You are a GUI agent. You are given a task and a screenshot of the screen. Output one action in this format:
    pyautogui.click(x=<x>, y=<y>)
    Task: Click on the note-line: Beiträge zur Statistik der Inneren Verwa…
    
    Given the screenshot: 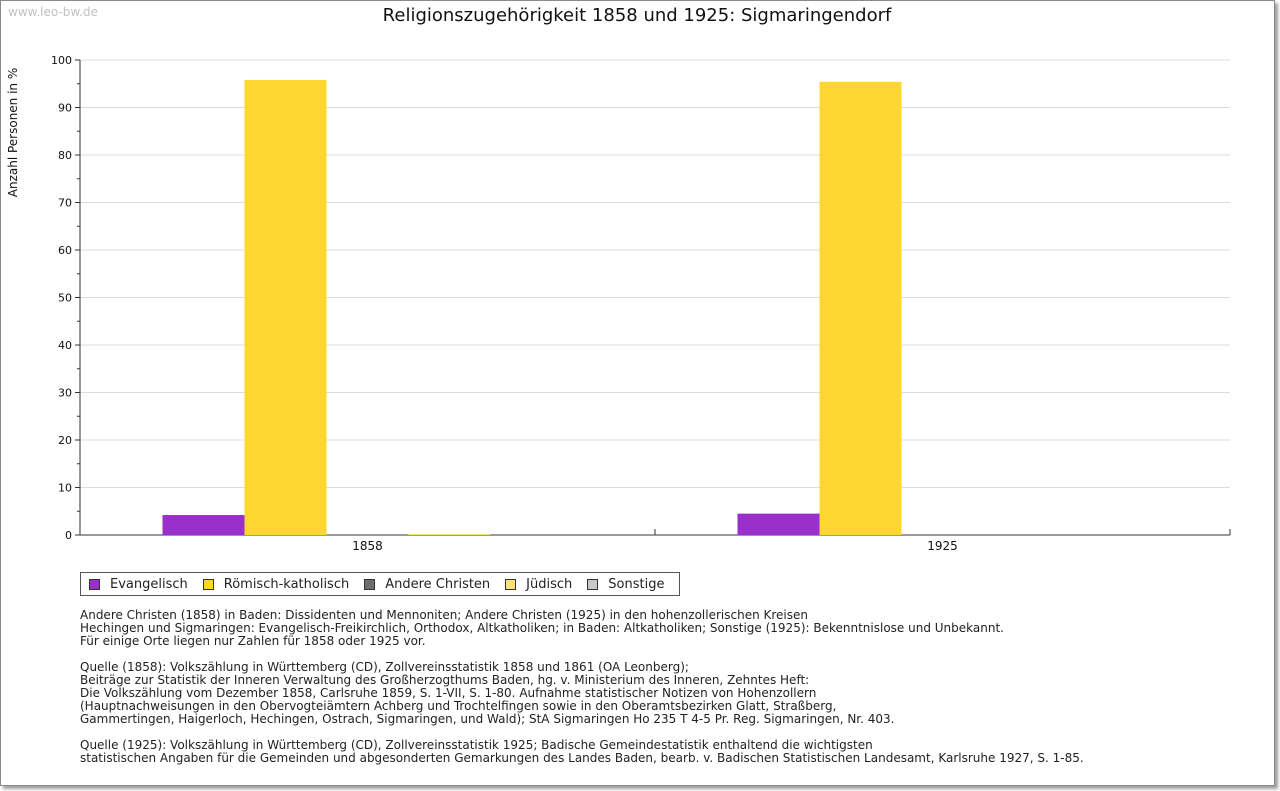 What is the action you would take?
    pyautogui.click(x=445, y=680)
    